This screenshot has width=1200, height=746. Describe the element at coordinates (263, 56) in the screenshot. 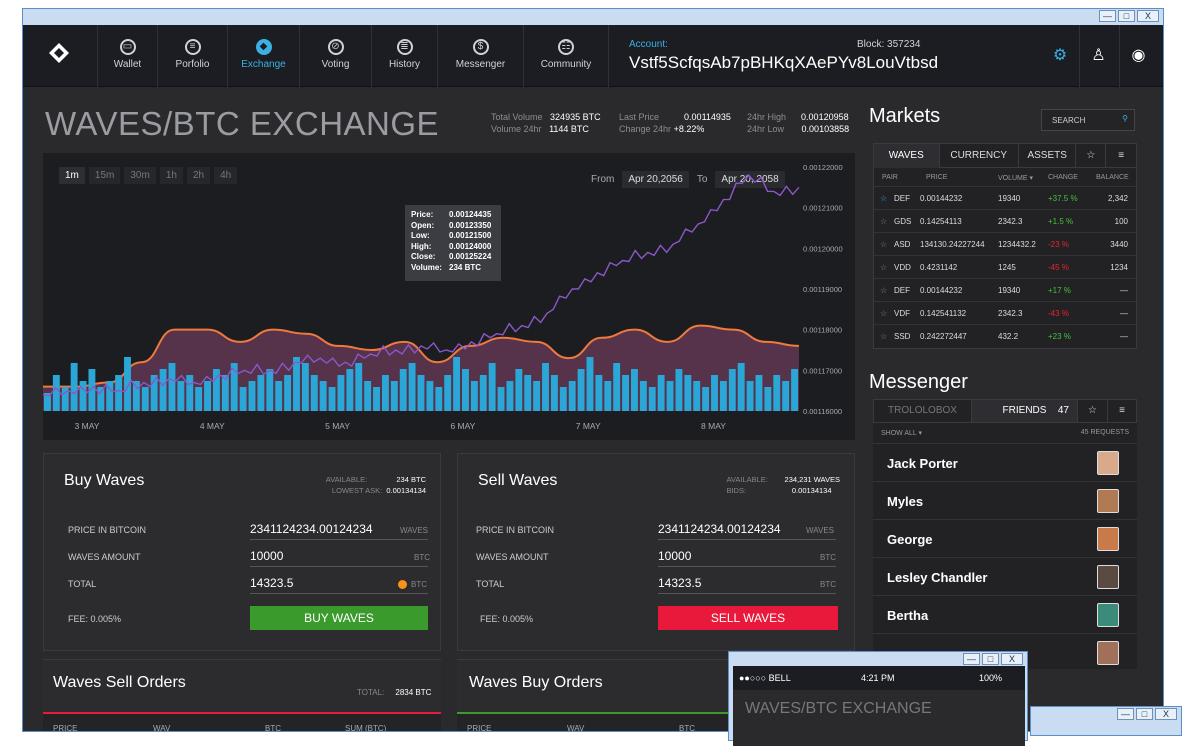

I see `nav-exchange: ◆ Exchange` at that location.